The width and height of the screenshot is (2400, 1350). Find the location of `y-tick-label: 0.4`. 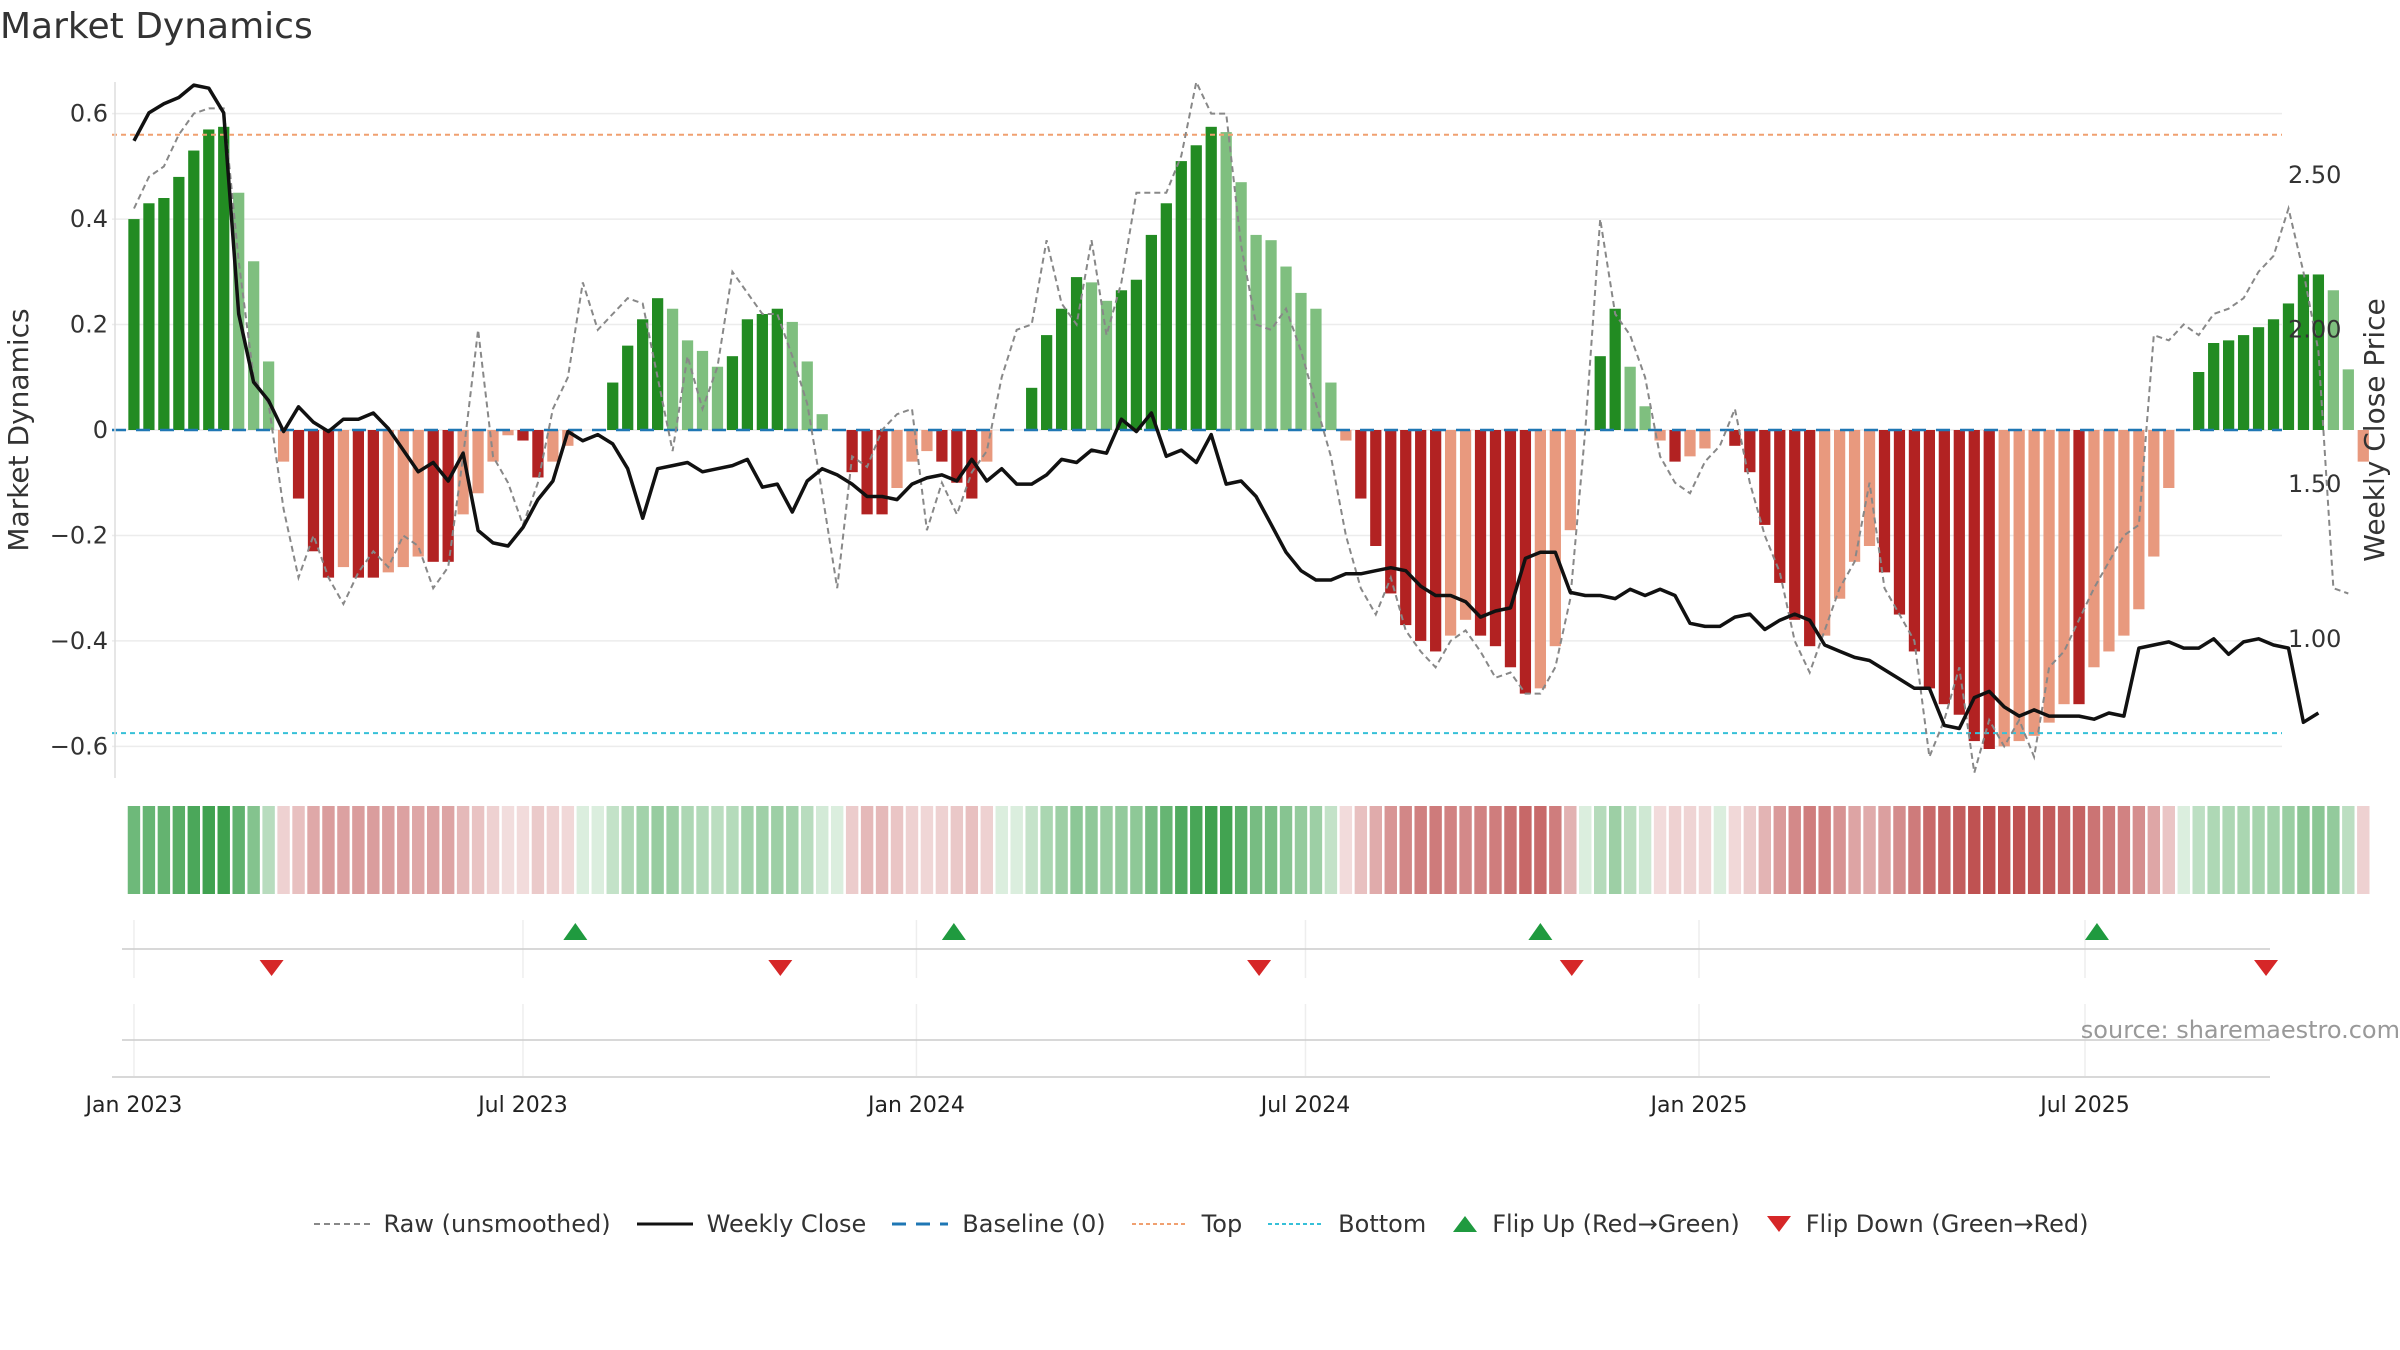

y-tick-label: 0.4 is located at coordinates (89, 219).